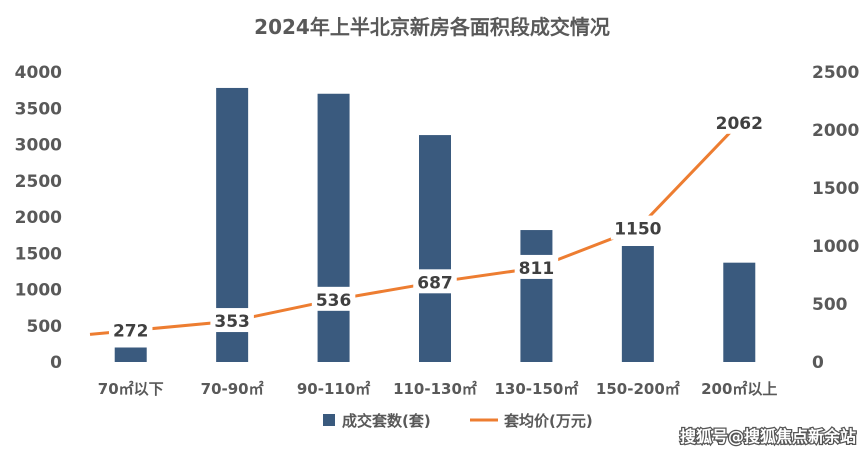 This screenshot has width=865, height=455. What do you see at coordinates (329, 420) in the screenshot?
I see `legend-bar-swatch` at bounding box center [329, 420].